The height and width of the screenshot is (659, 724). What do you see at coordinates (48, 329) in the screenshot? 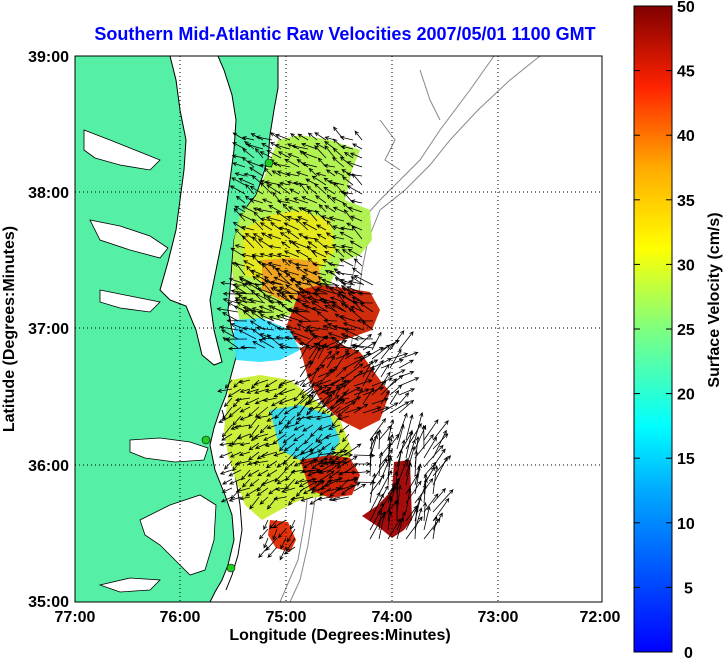
I see `y-tick-label: 37:00` at bounding box center [48, 329].